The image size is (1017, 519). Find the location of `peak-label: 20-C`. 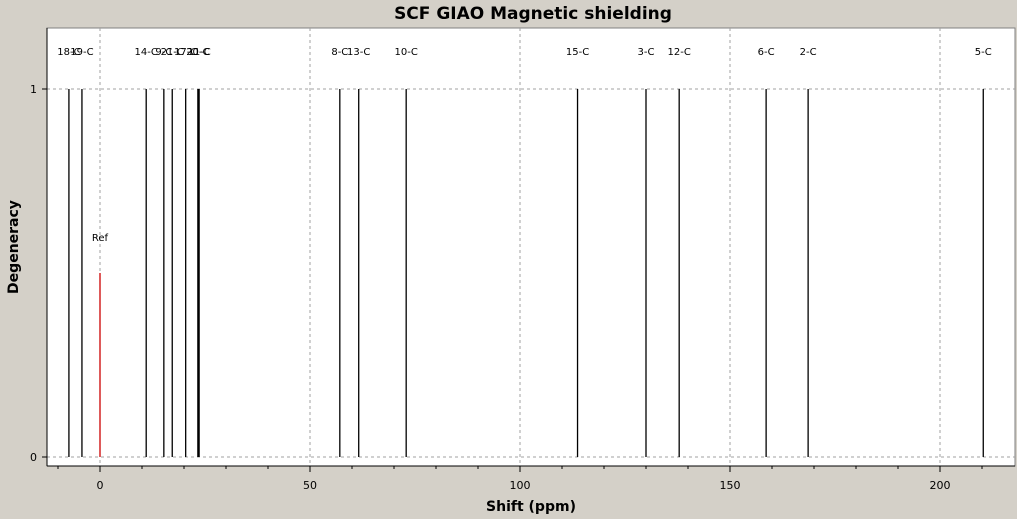

peak-label: 20-C is located at coordinates (197, 52).